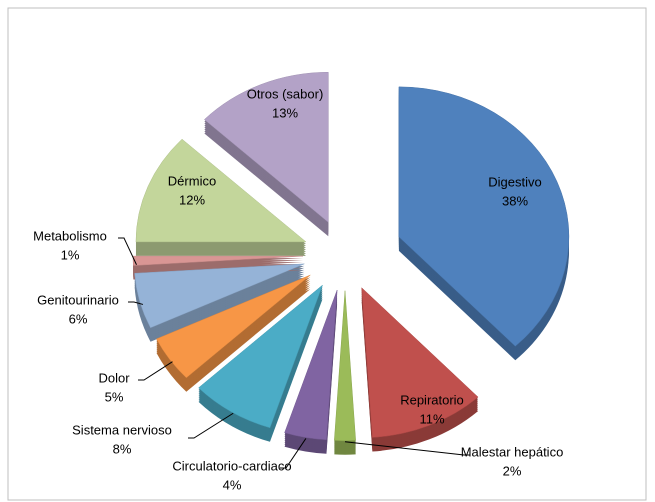 The image size is (655, 502). What do you see at coordinates (431, 418) in the screenshot?
I see `slice-value-label: 11%` at bounding box center [431, 418].